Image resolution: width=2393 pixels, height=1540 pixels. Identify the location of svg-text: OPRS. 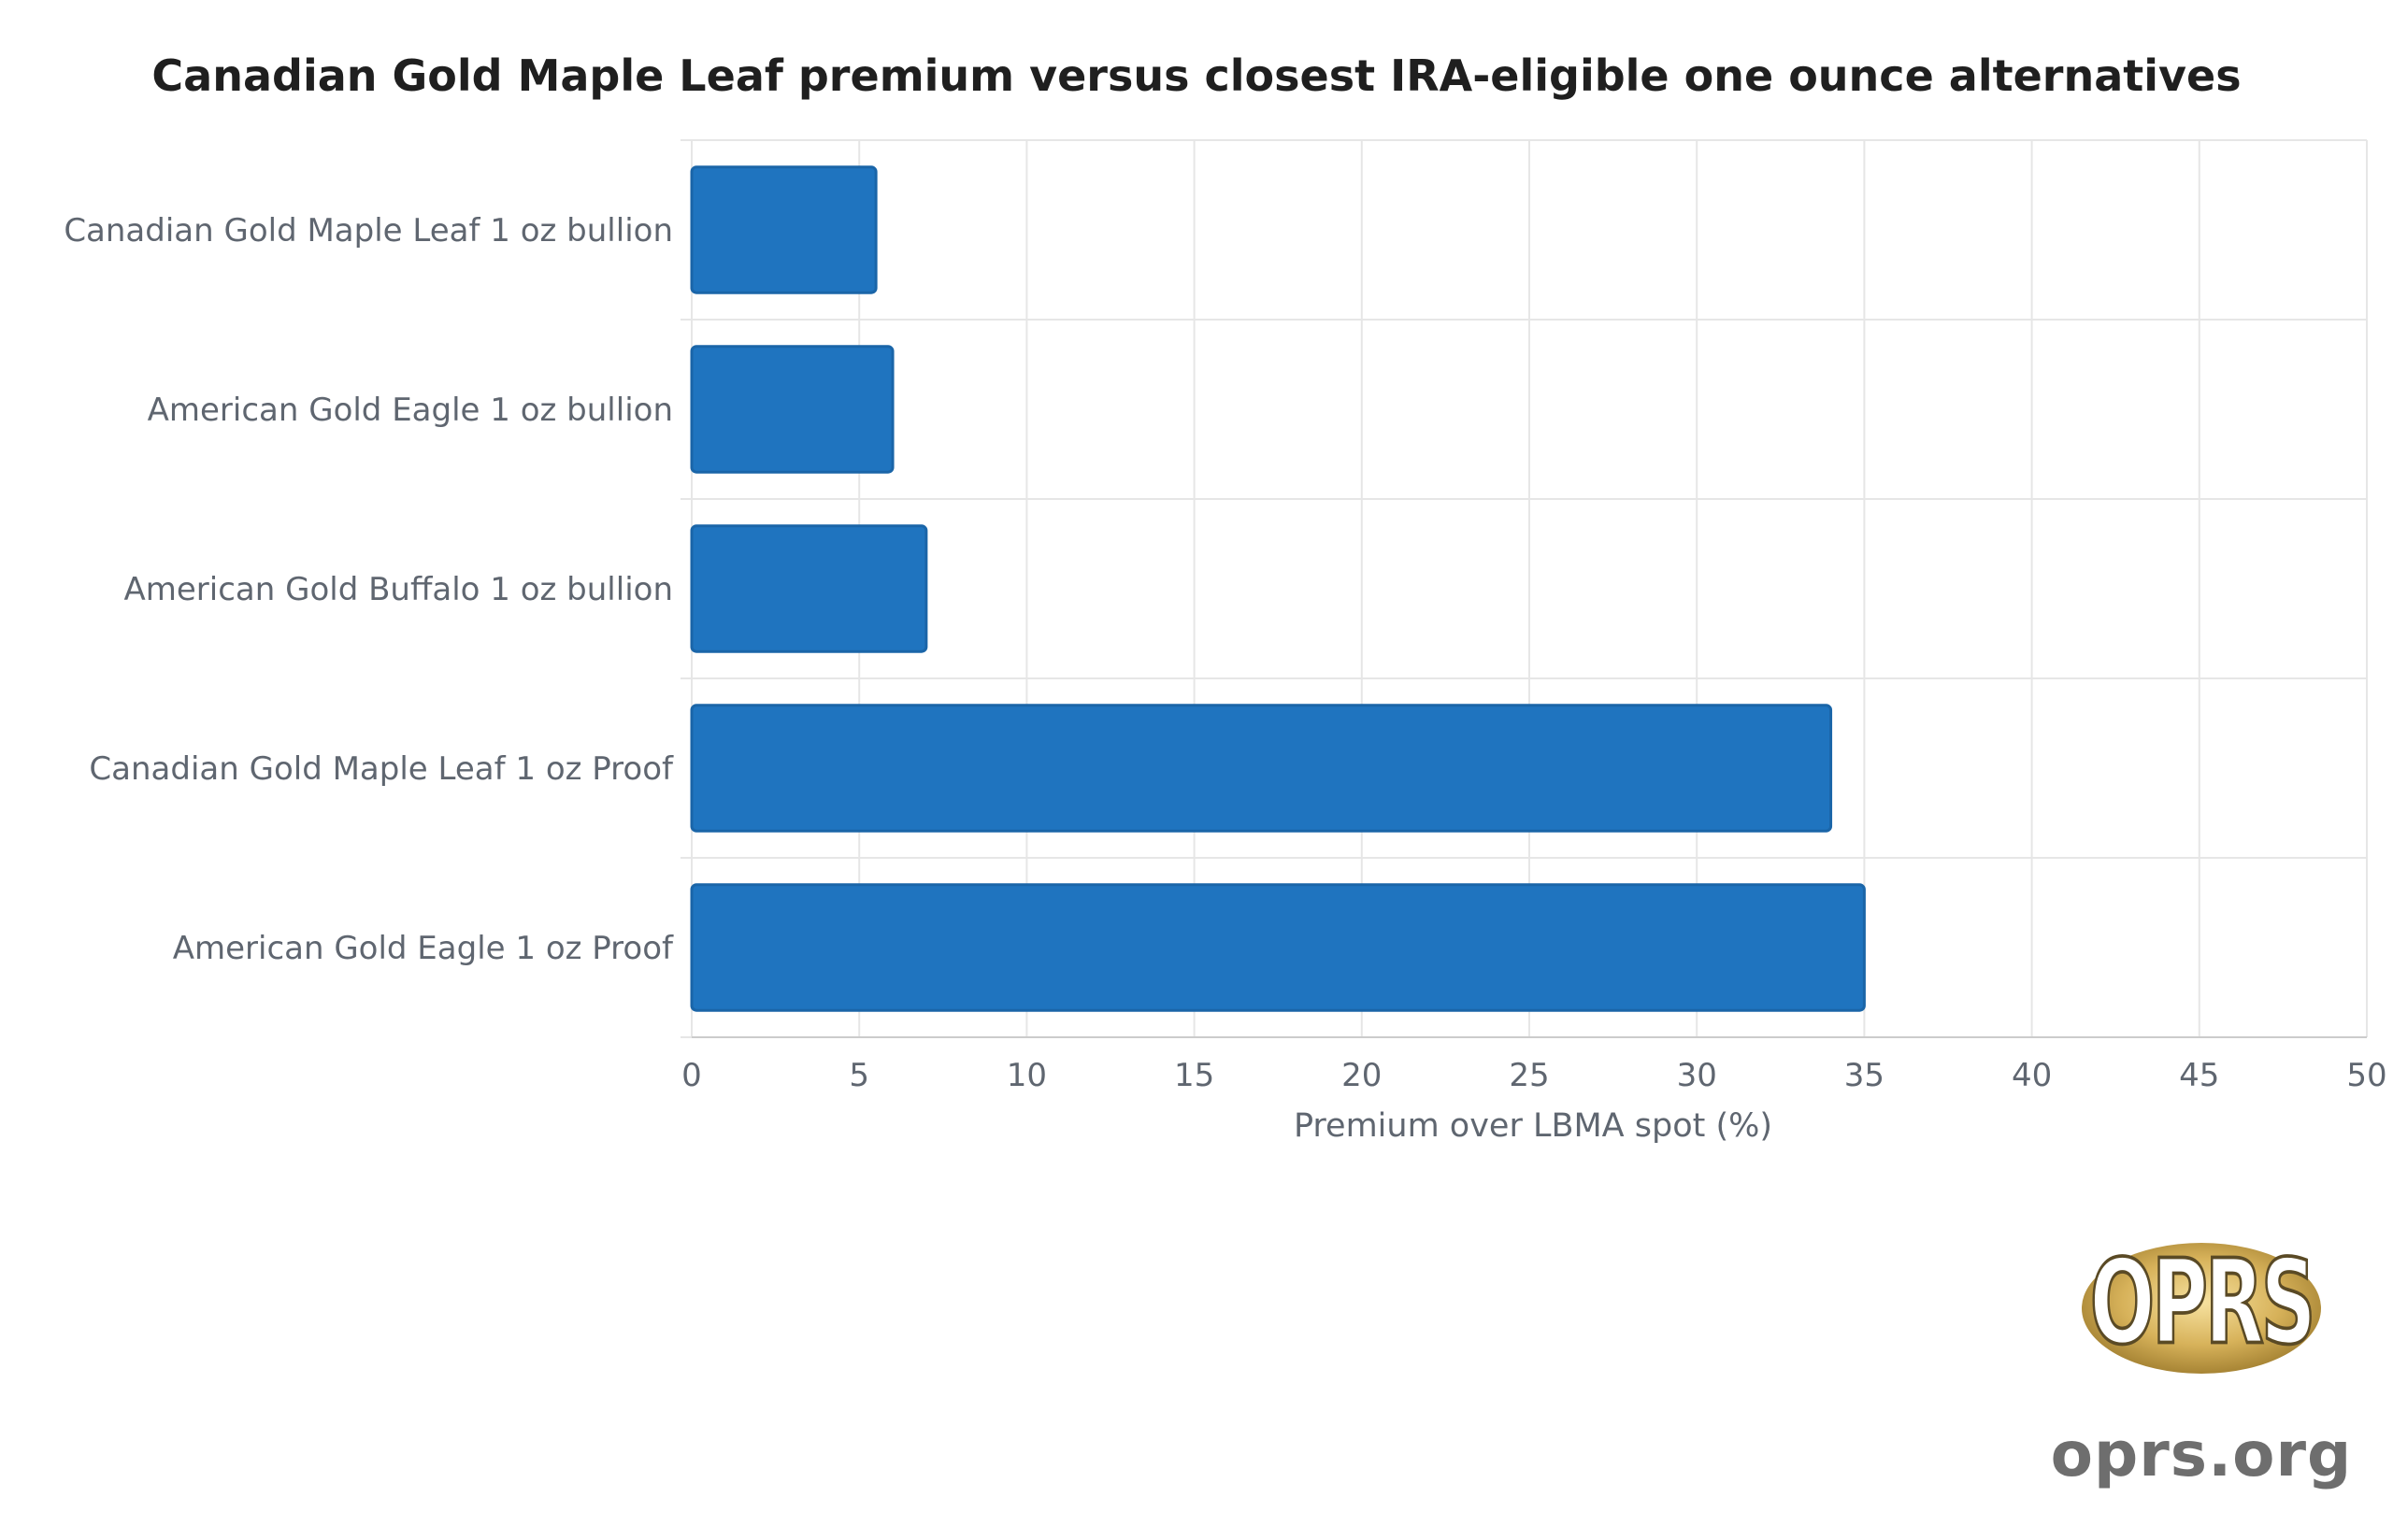
(2202, 1302).